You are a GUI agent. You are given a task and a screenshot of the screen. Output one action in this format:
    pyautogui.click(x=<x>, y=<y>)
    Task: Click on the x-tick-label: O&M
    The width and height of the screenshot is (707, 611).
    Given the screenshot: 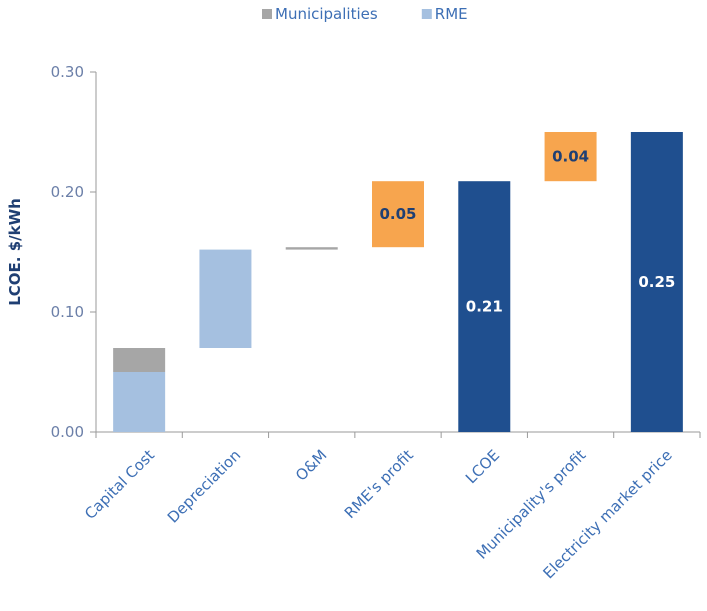 What is the action you would take?
    pyautogui.click(x=311, y=465)
    